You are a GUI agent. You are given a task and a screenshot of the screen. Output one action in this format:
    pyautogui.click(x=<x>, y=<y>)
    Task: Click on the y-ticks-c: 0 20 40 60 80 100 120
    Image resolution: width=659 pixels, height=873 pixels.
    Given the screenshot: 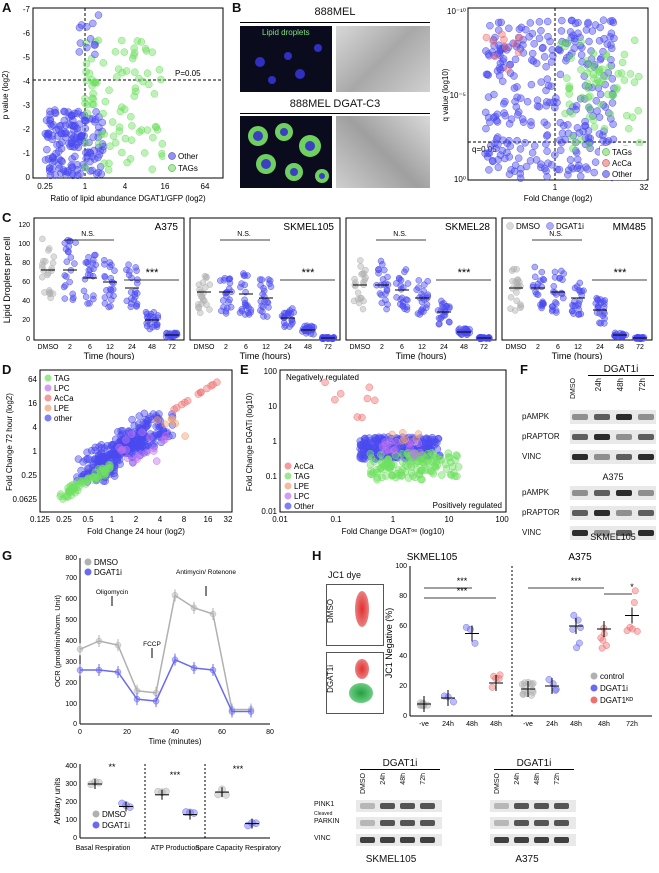 What is the action you would take?
    pyautogui.click(x=24, y=282)
    